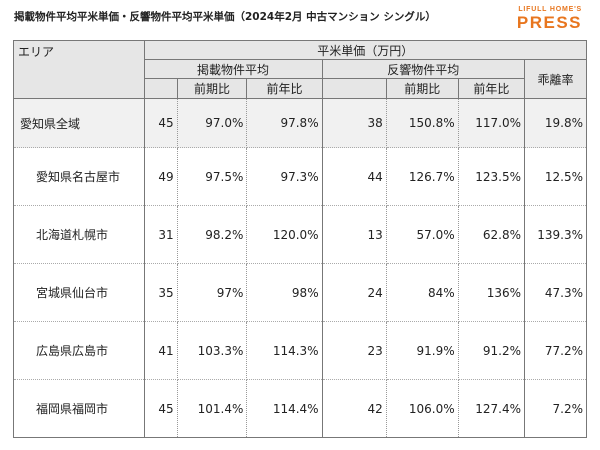 The height and width of the screenshot is (450, 600). What do you see at coordinates (491, 88) in the screenshot?
I see `response-prev-year-header: 前年比` at bounding box center [491, 88].